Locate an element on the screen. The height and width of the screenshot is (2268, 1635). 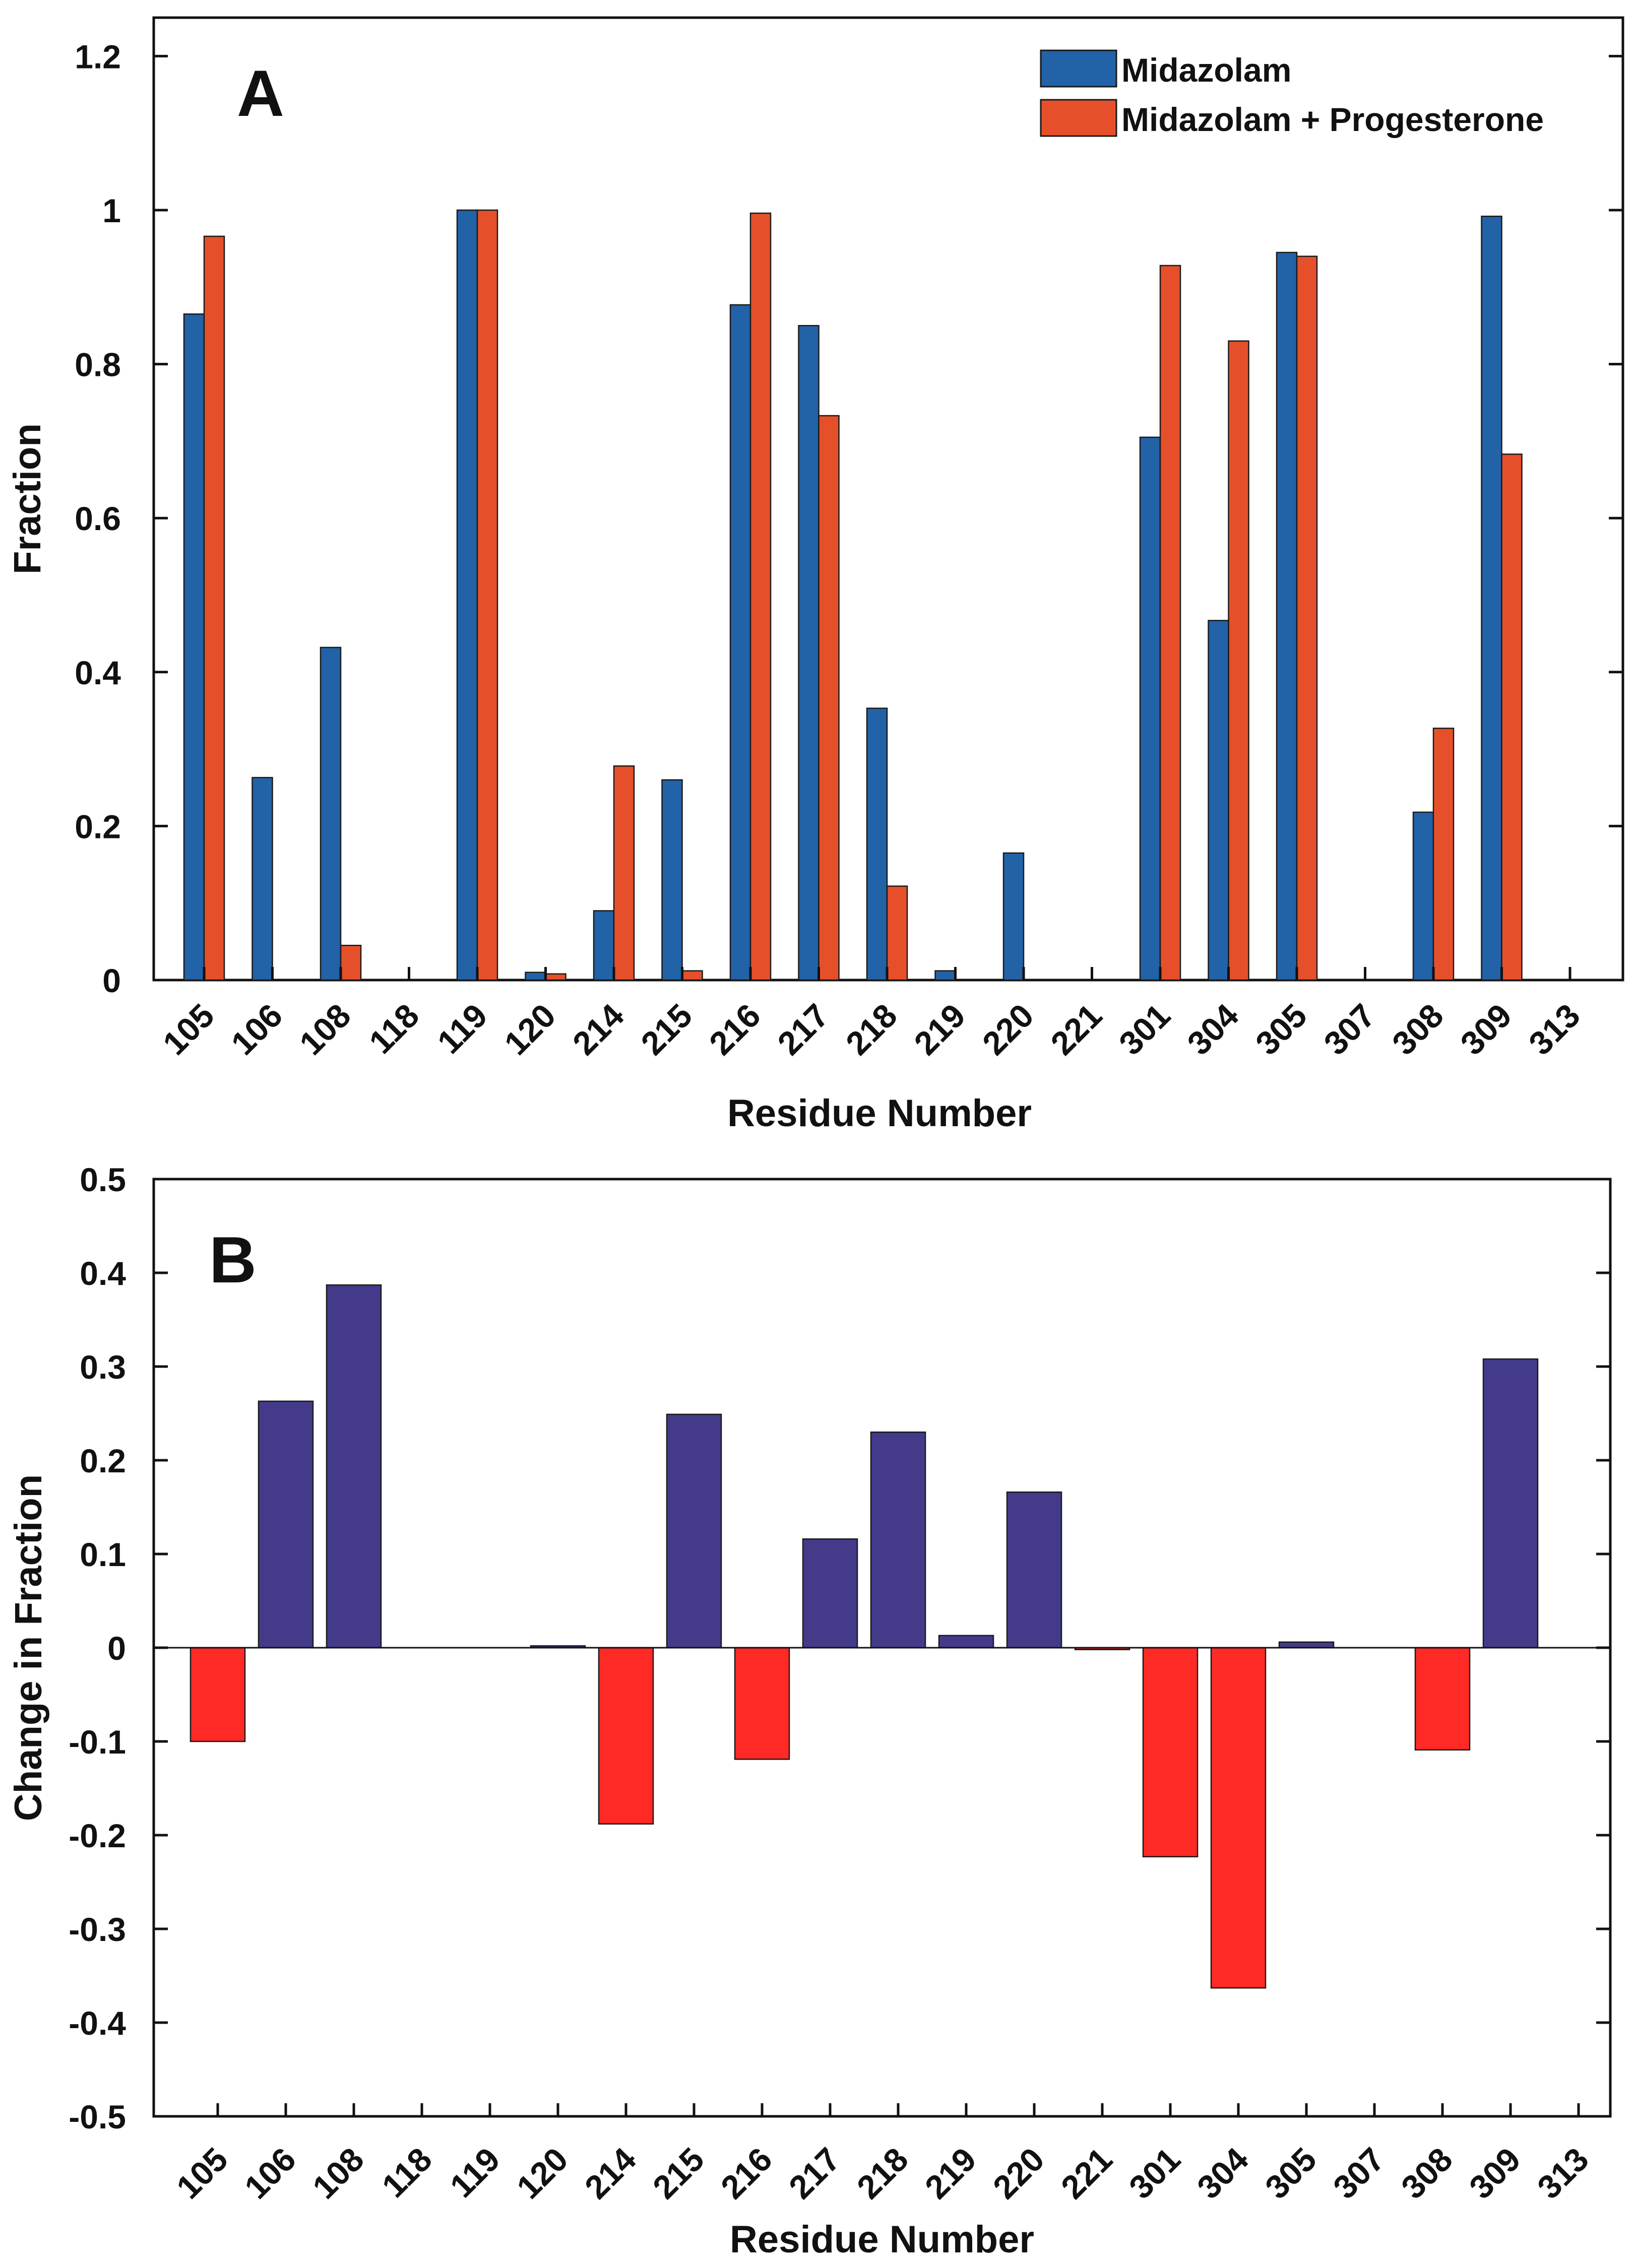
xtick-label-a: 106 is located at coordinates (256, 1029).